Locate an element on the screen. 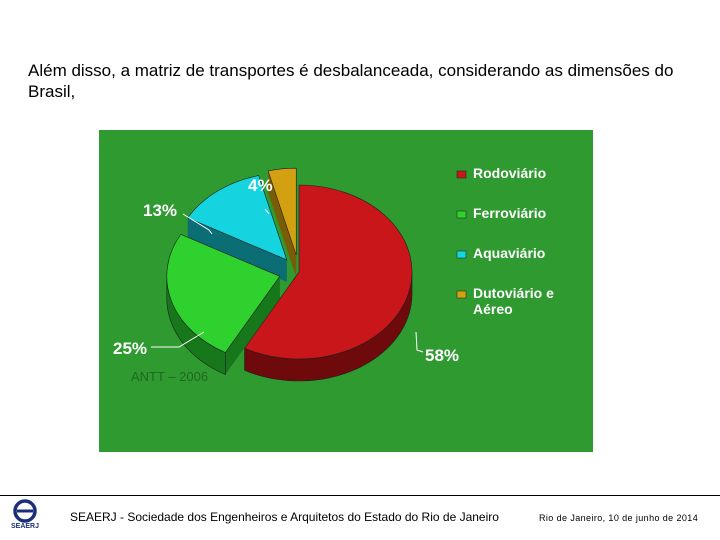 This screenshot has height=540, width=720. leader-line-rodoviario is located at coordinates (419, 342).